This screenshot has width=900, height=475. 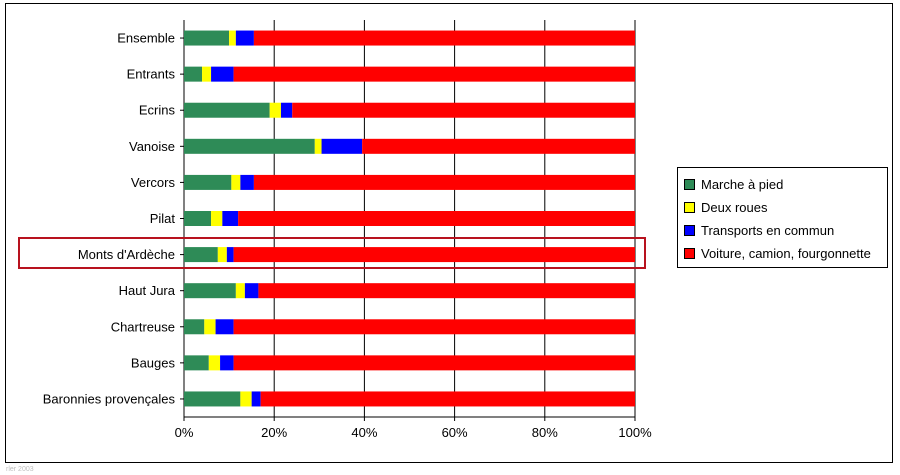 I want to click on category-label-0: Ensemble, so click(x=146, y=38).